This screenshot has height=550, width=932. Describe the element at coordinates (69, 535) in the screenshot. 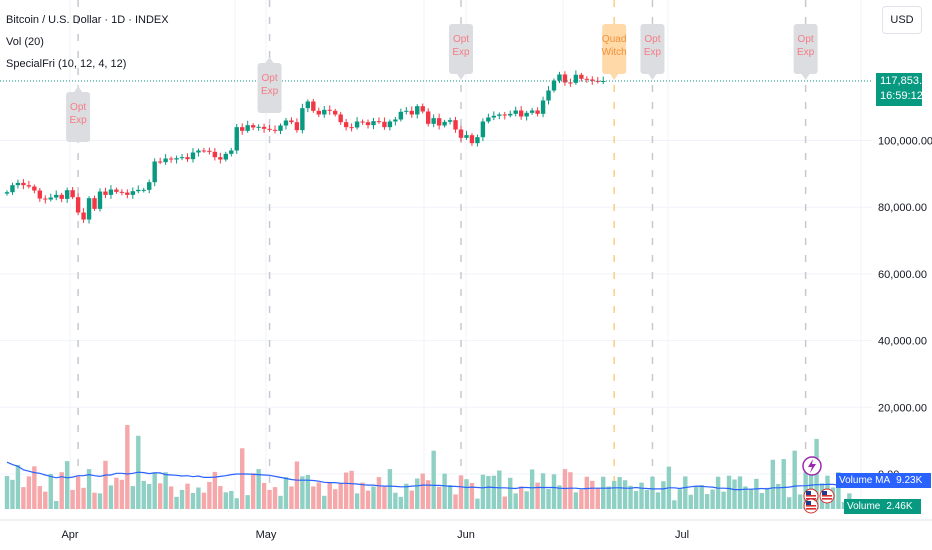

I see `time-axis-label: Apr` at that location.